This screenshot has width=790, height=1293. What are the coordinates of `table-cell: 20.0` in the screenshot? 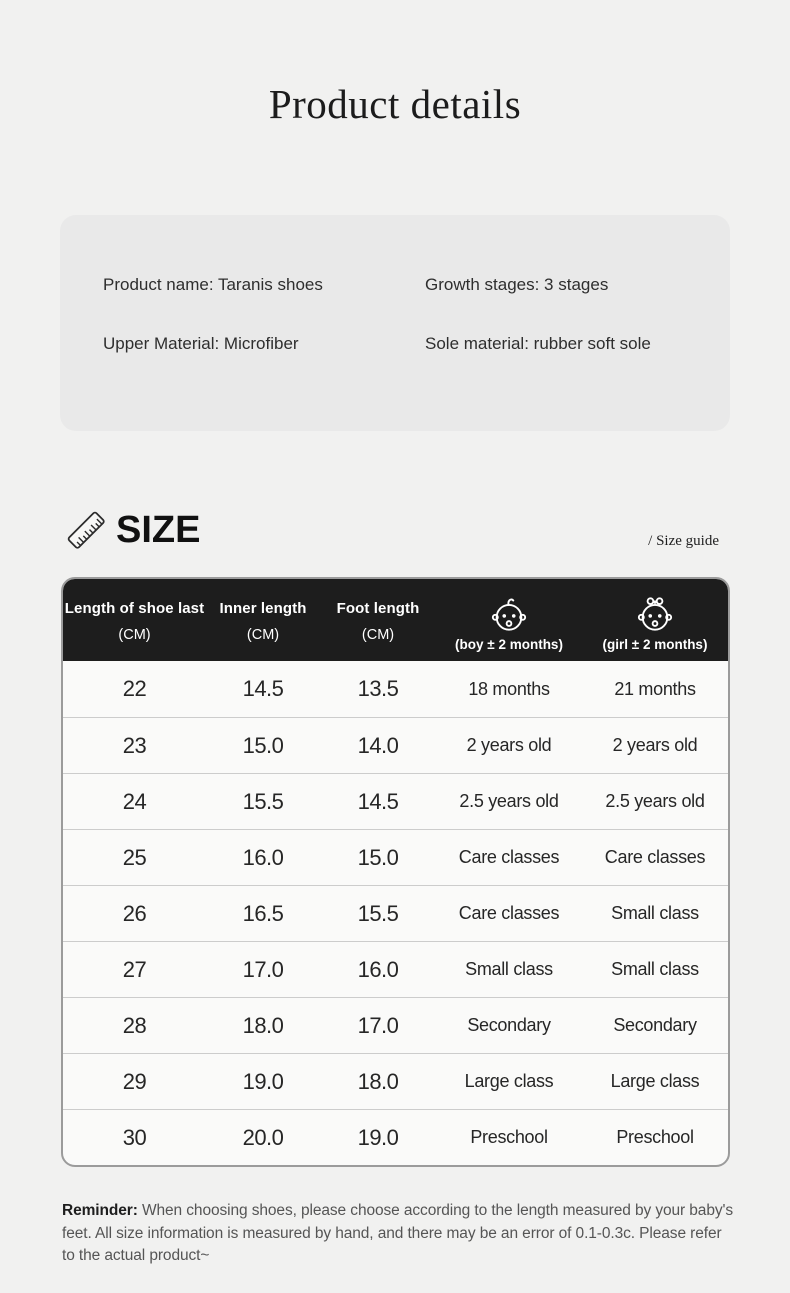 It's located at (263, 1137).